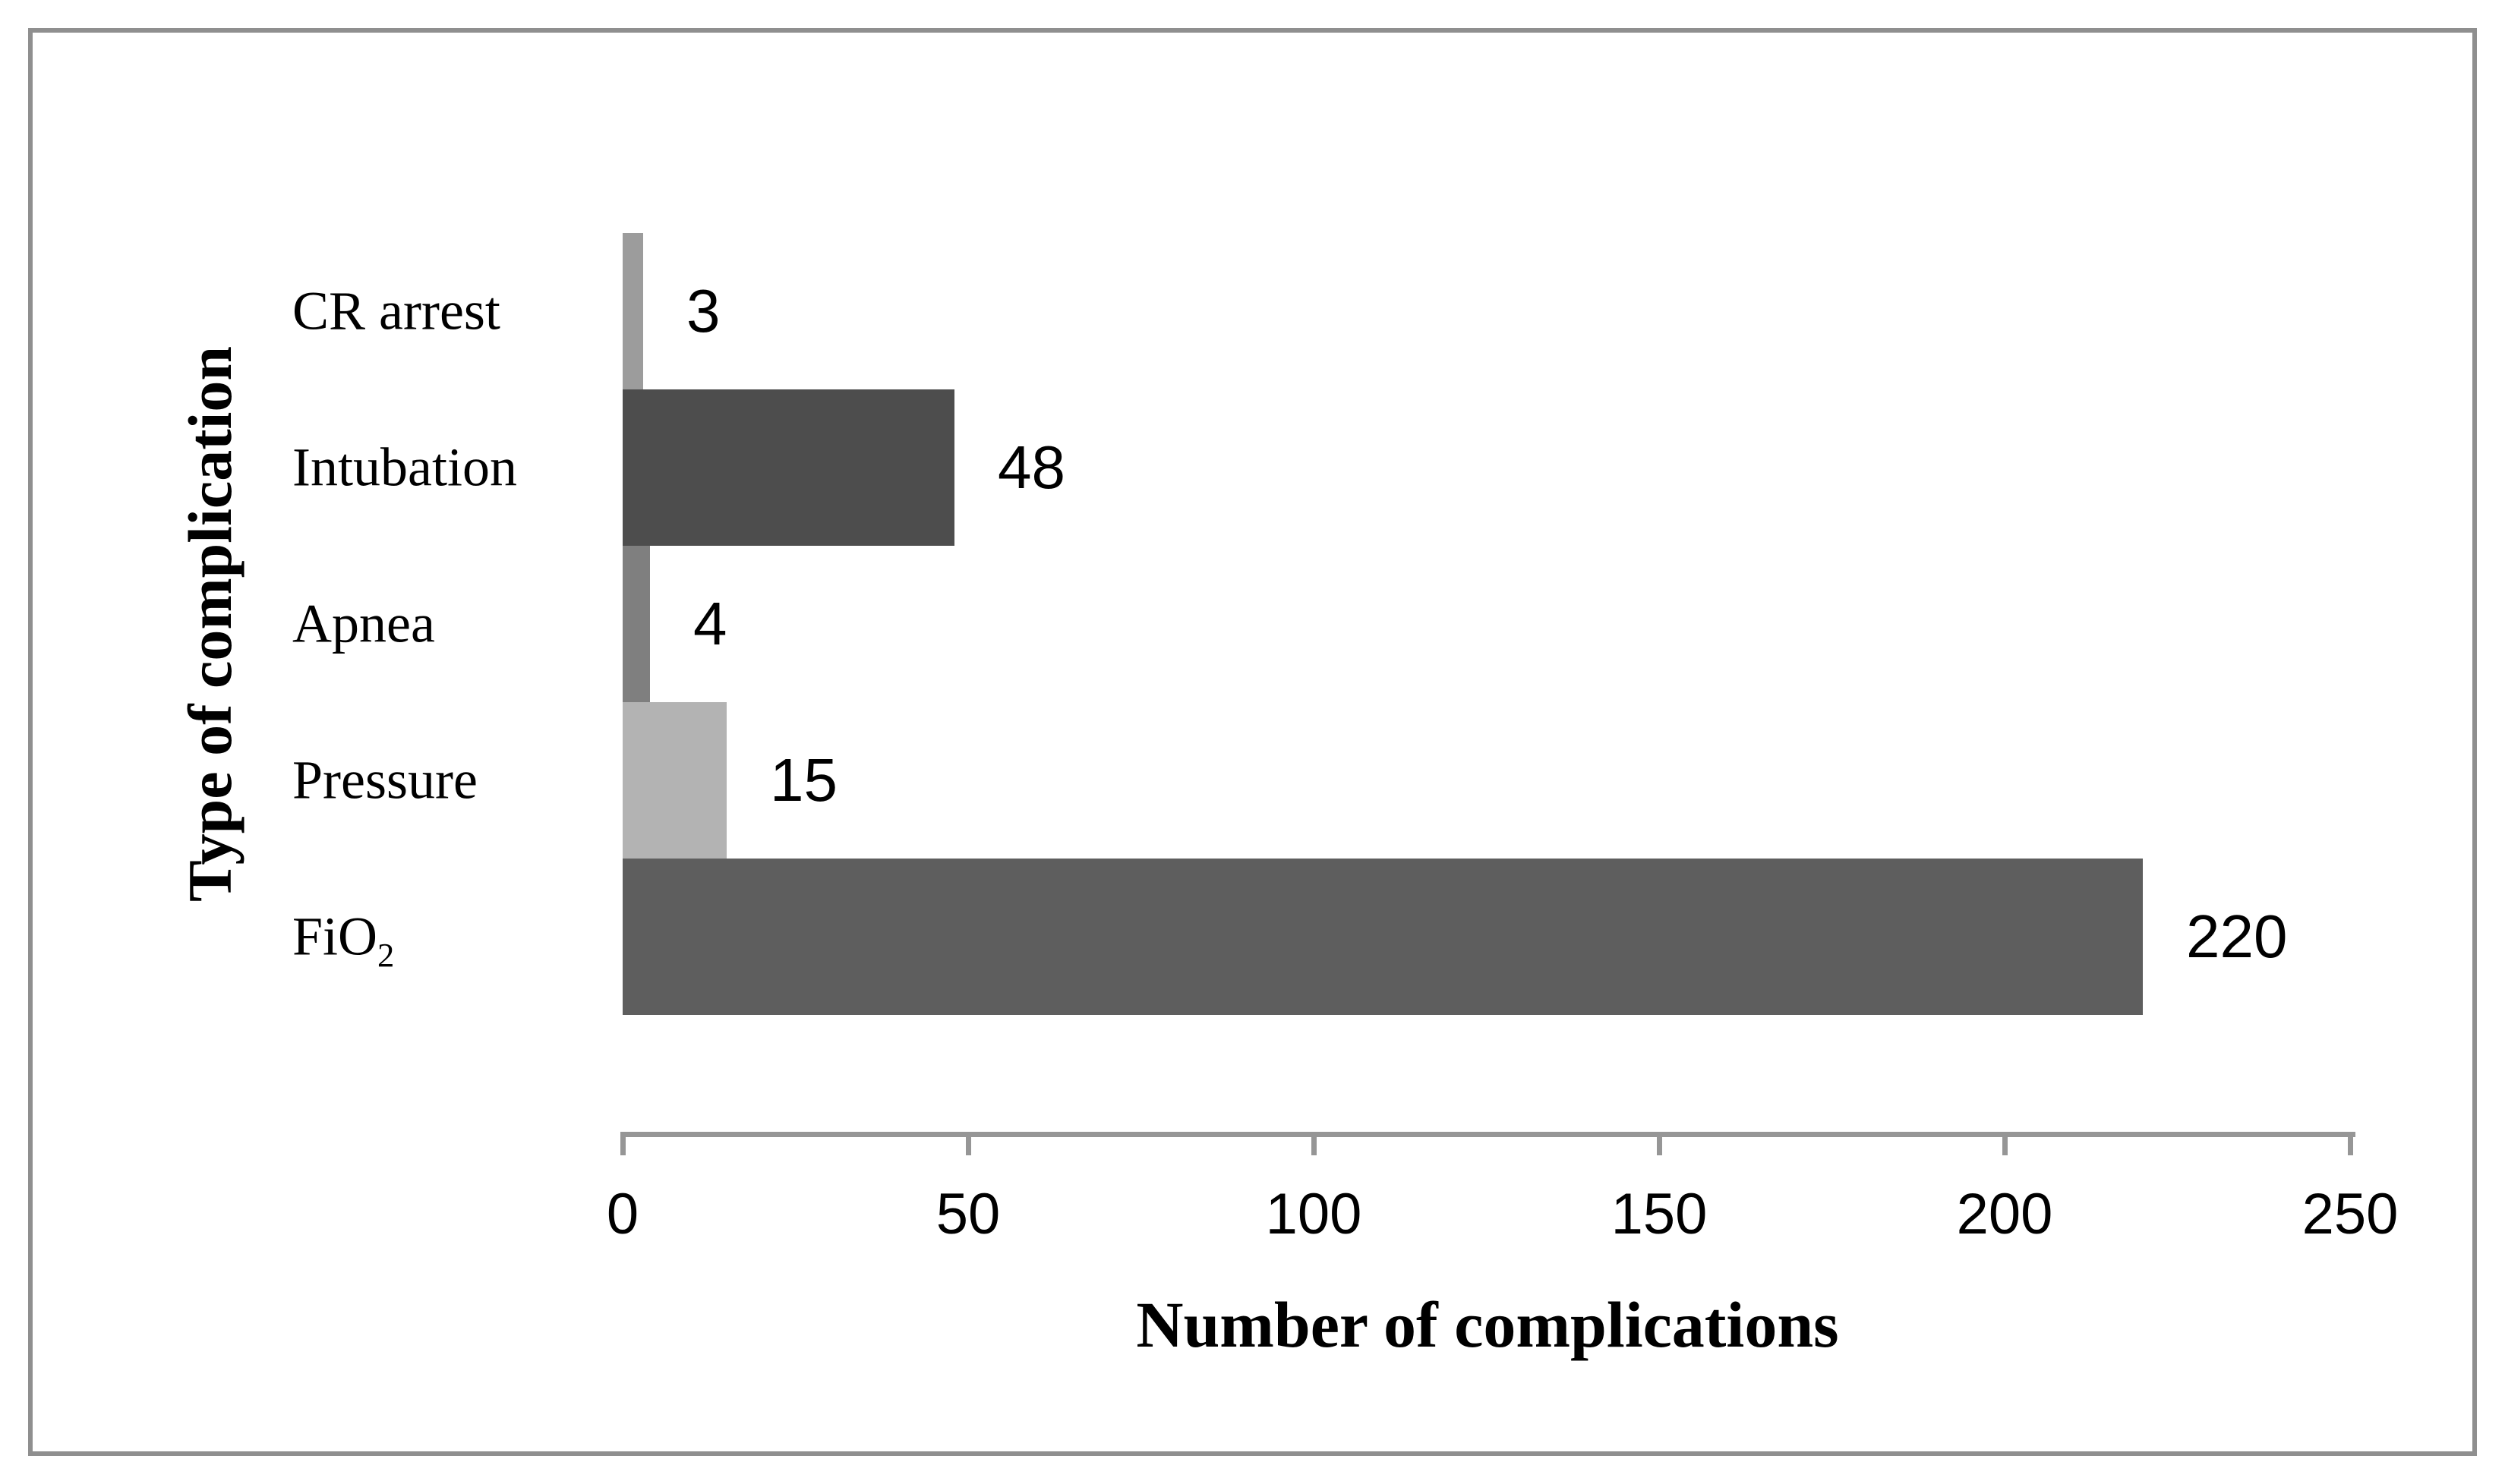 Image resolution: width=2505 pixels, height=1484 pixels. What do you see at coordinates (385, 780) in the screenshot?
I see `category-label: Pressure` at bounding box center [385, 780].